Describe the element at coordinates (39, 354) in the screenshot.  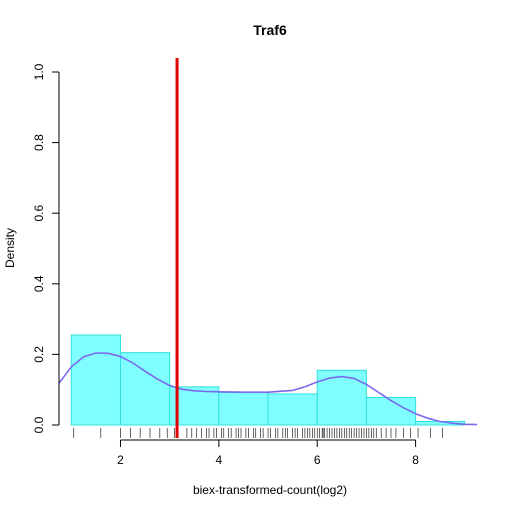
I see `y-tick-label: 0.2` at that location.